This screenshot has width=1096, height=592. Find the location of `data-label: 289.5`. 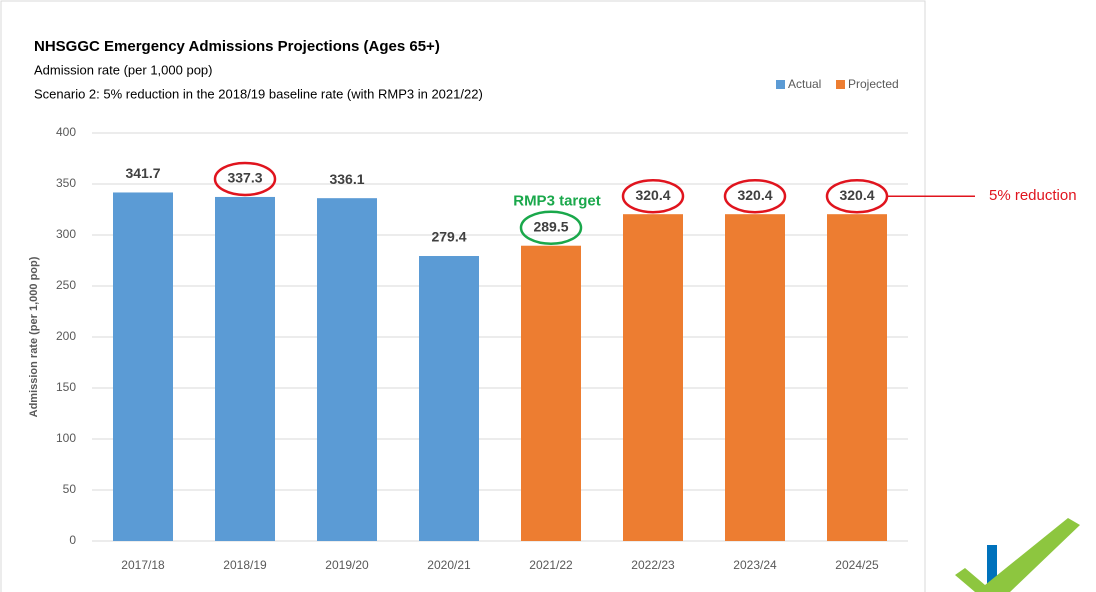

data-label: 289.5 is located at coordinates (550, 226).